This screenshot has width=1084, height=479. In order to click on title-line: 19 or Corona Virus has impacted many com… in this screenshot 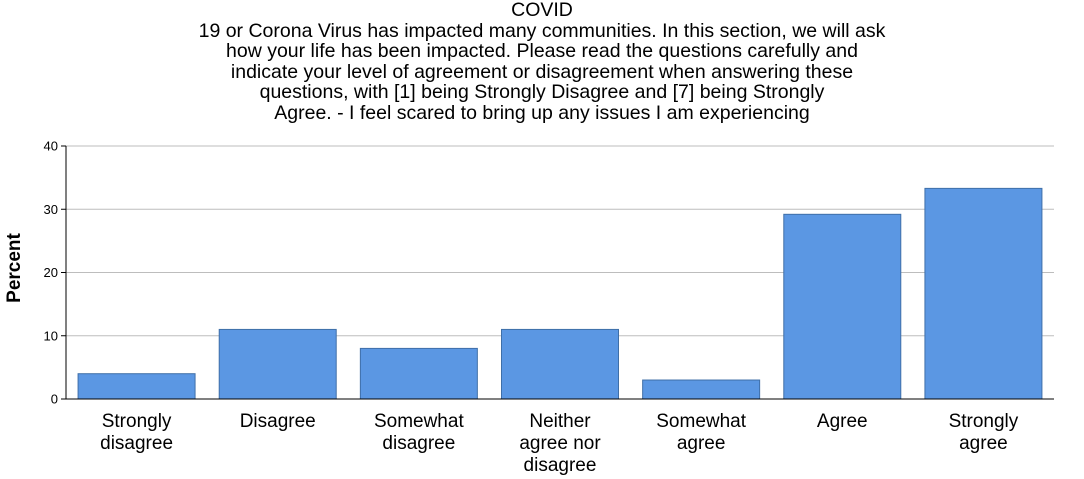, I will do `click(542, 30)`.